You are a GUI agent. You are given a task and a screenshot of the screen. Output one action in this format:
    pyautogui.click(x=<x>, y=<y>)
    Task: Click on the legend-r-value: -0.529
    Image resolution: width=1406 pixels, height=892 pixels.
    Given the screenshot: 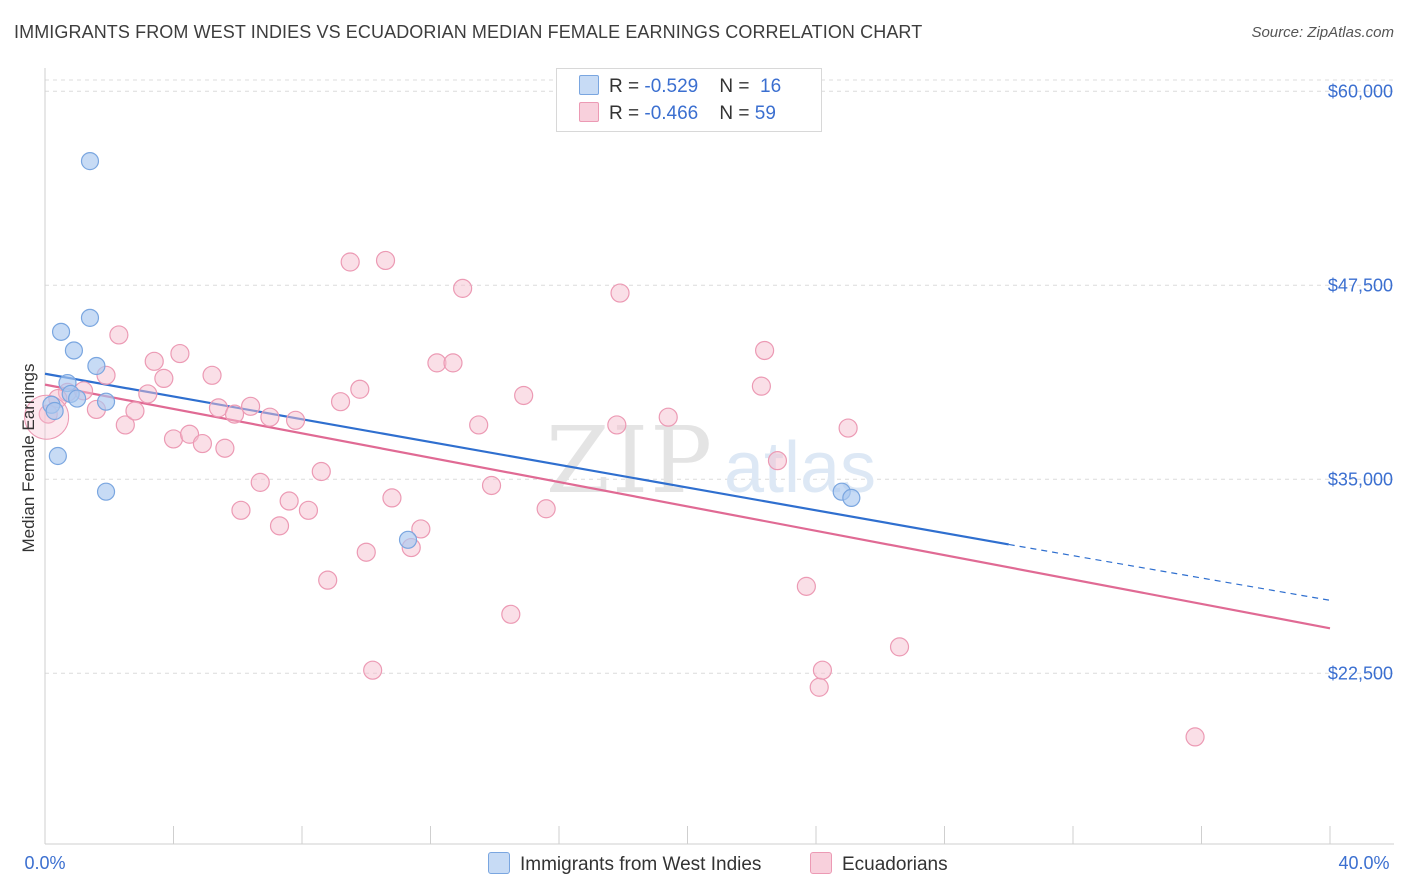 What is the action you would take?
    pyautogui.click(x=671, y=86)
    